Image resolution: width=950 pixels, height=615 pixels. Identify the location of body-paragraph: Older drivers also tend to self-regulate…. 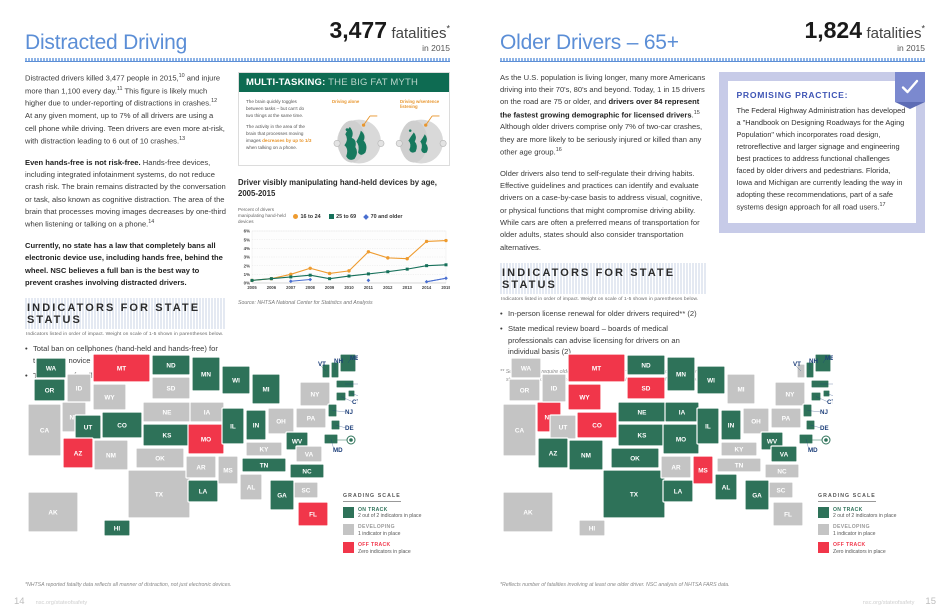
(601, 210).